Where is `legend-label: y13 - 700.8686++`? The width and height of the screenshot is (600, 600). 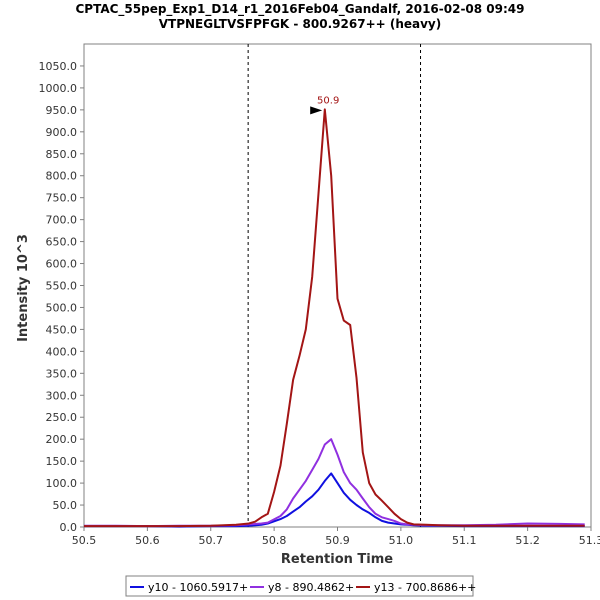
legend-label: y13 - 700.8686++ is located at coordinates (425, 587).